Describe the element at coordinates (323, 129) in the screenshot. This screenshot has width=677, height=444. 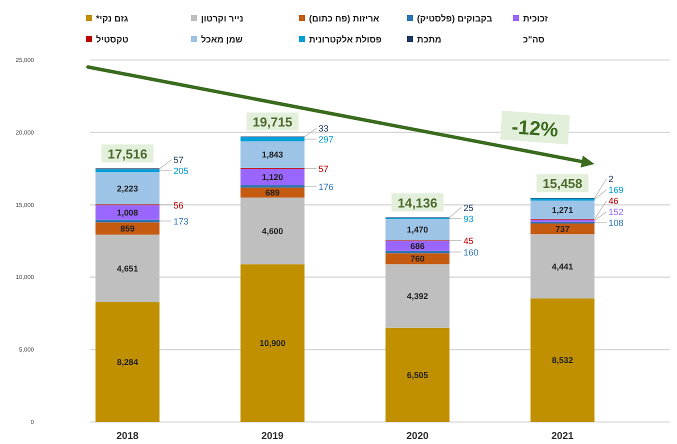
I see `data-label: 33` at that location.